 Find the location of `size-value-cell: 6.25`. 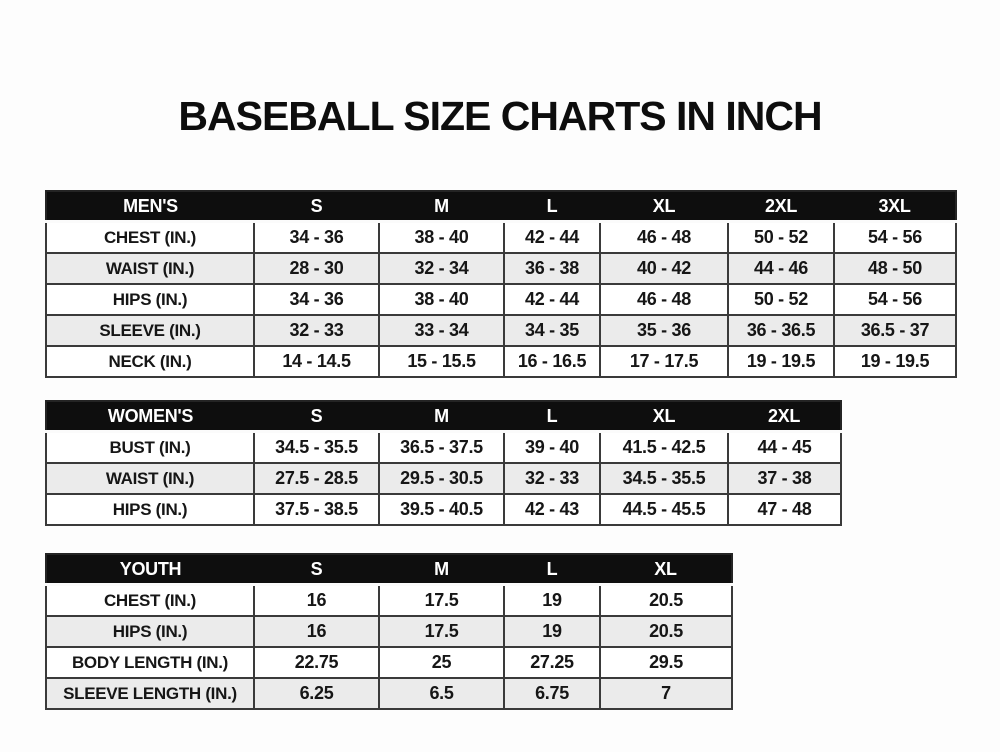

size-value-cell: 6.25 is located at coordinates (316, 693).